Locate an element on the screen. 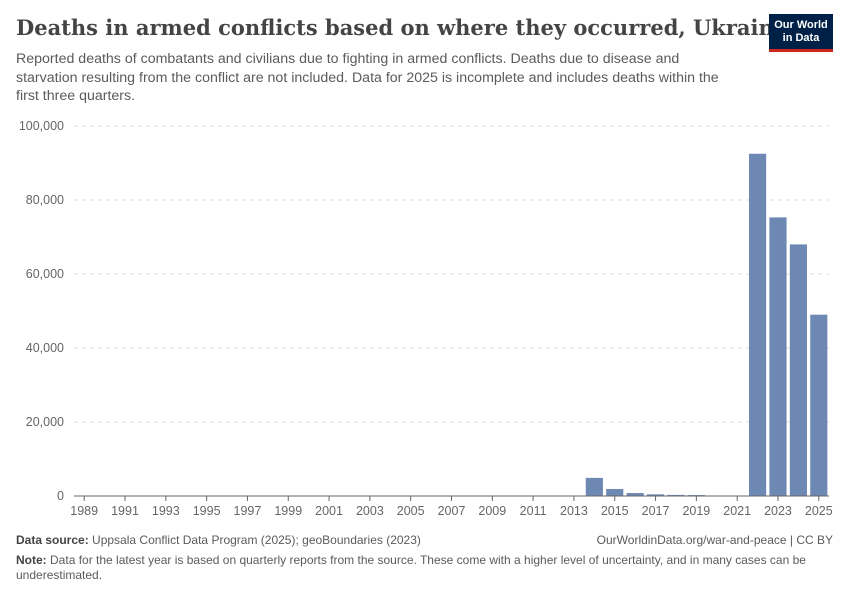 This screenshot has height=600, width=850. bar-2016 is located at coordinates (635, 494).